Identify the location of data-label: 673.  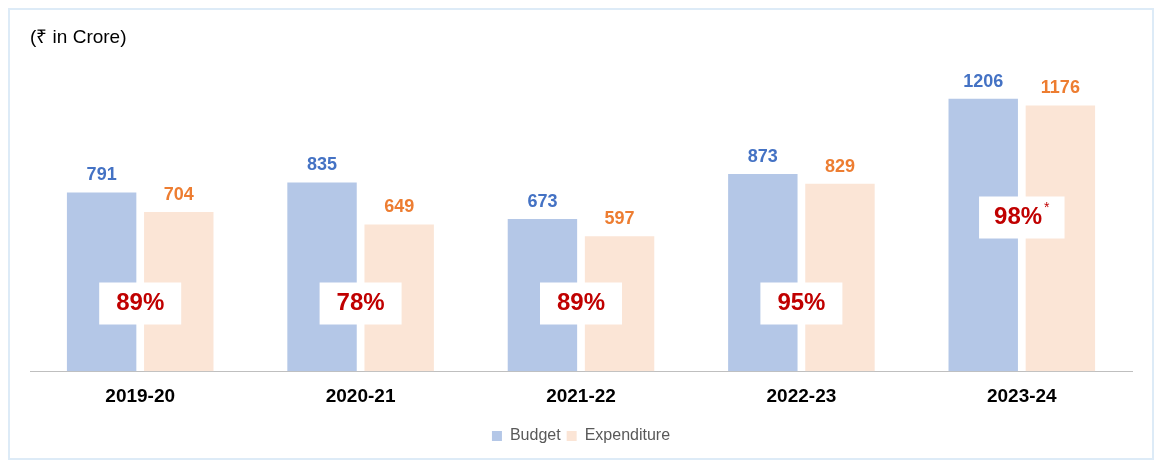
(542, 201).